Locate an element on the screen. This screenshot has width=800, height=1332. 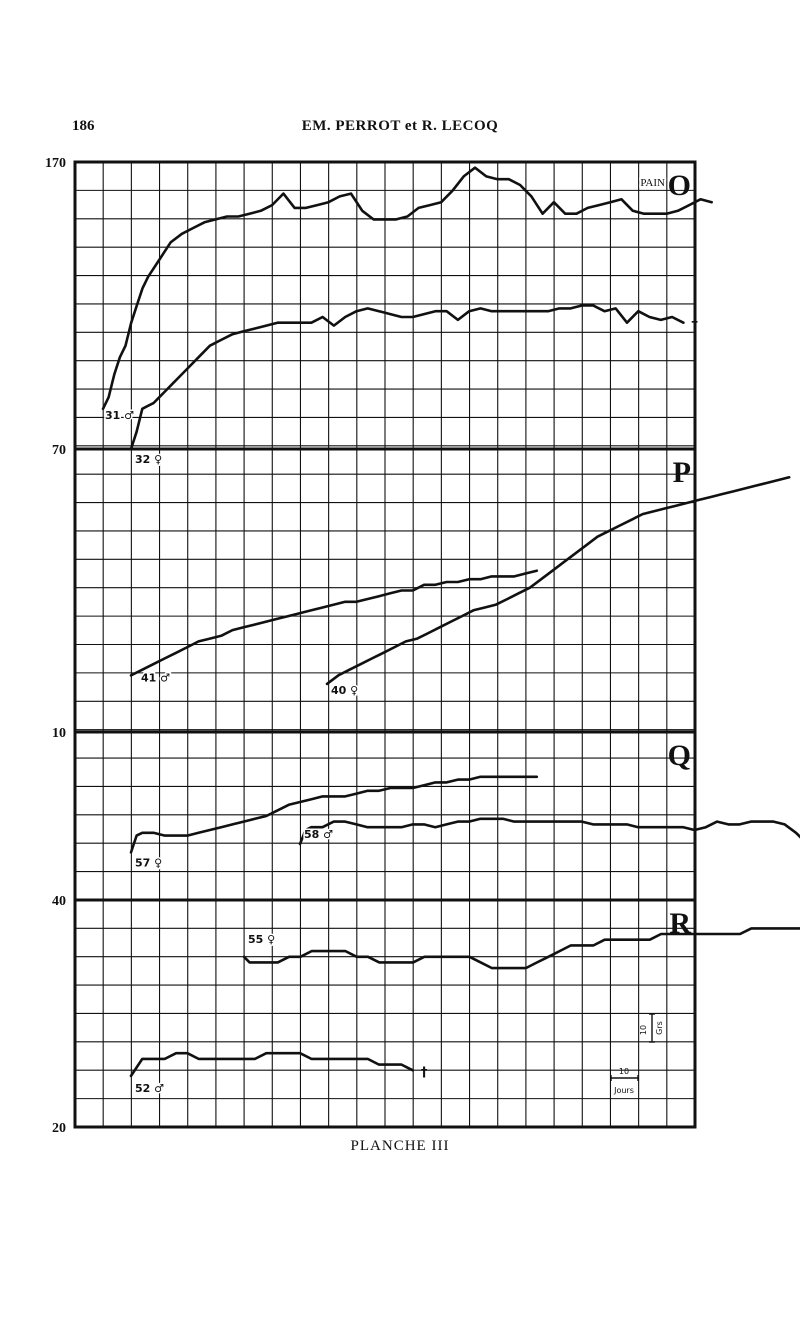
series-label: 55 ♀ is located at coordinates (261, 939).